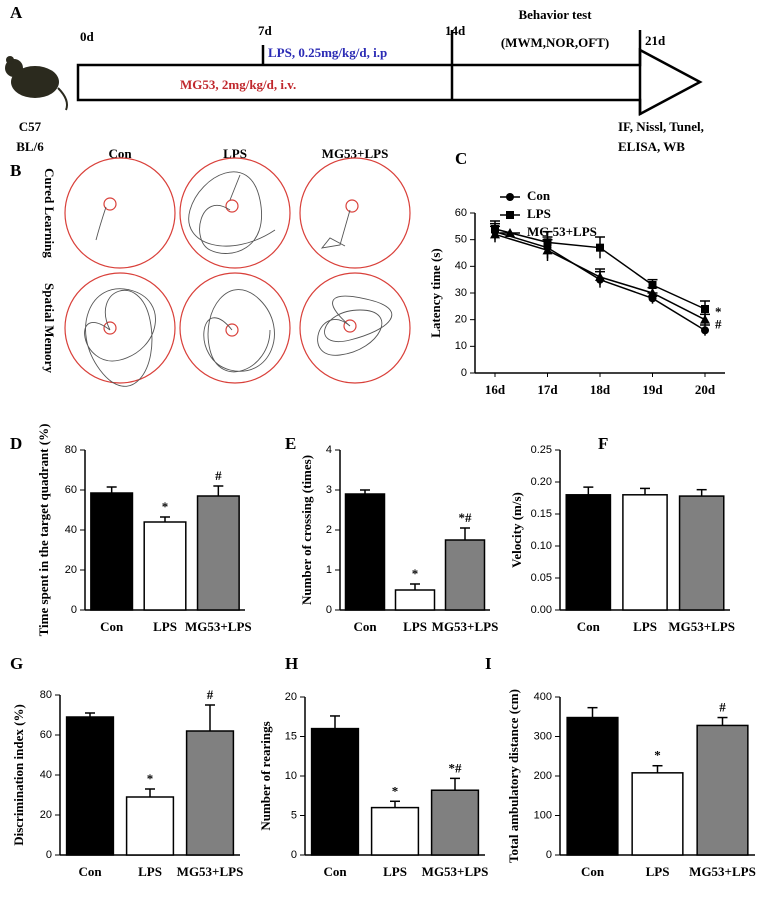  What do you see at coordinates (291, 736) in the screenshot?
I see `y-tick-label: 15` at bounding box center [291, 736].